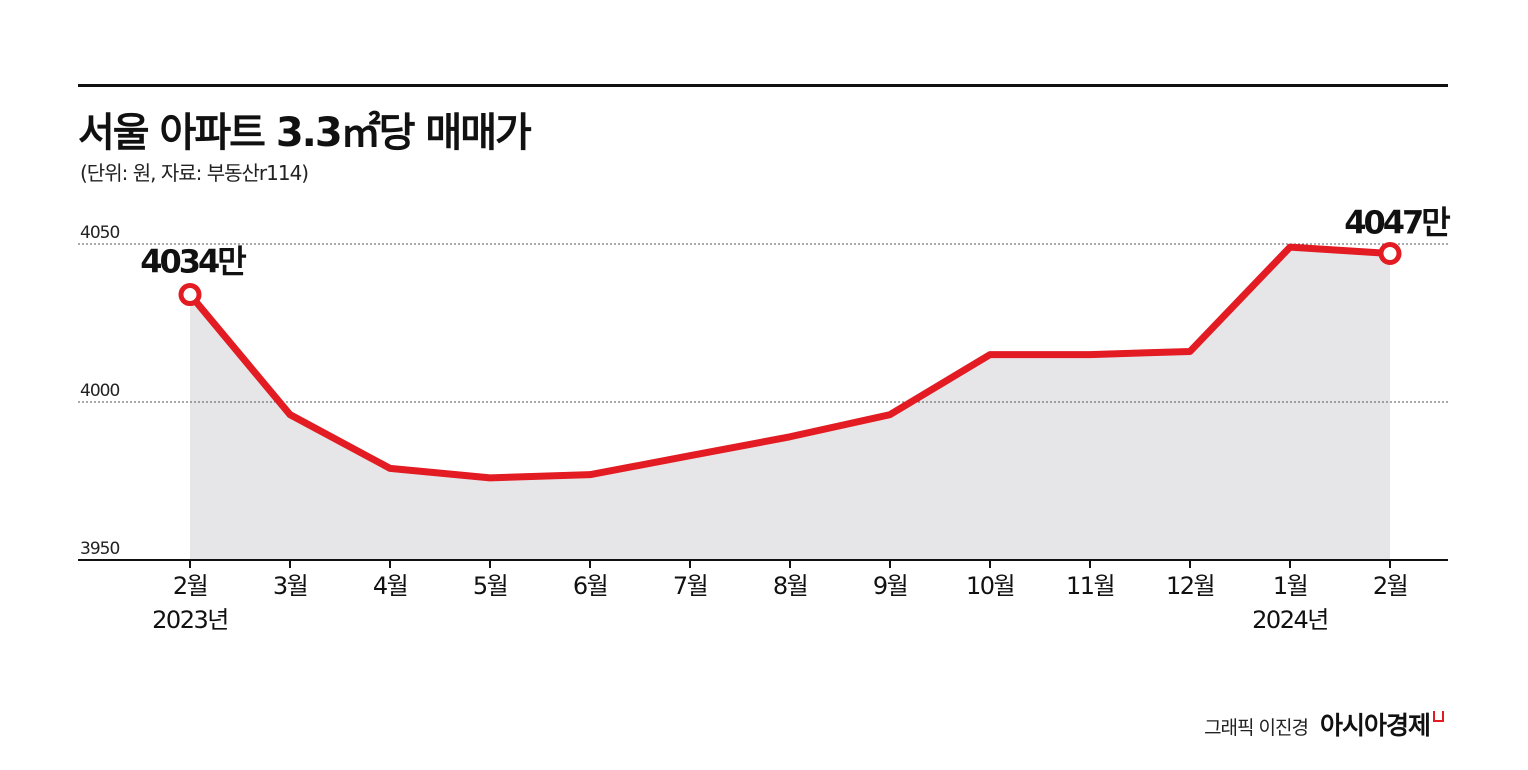 This screenshot has height=770, width=1528. Describe the element at coordinates (1290, 620) in the screenshot. I see `year-label: 2024년` at that location.